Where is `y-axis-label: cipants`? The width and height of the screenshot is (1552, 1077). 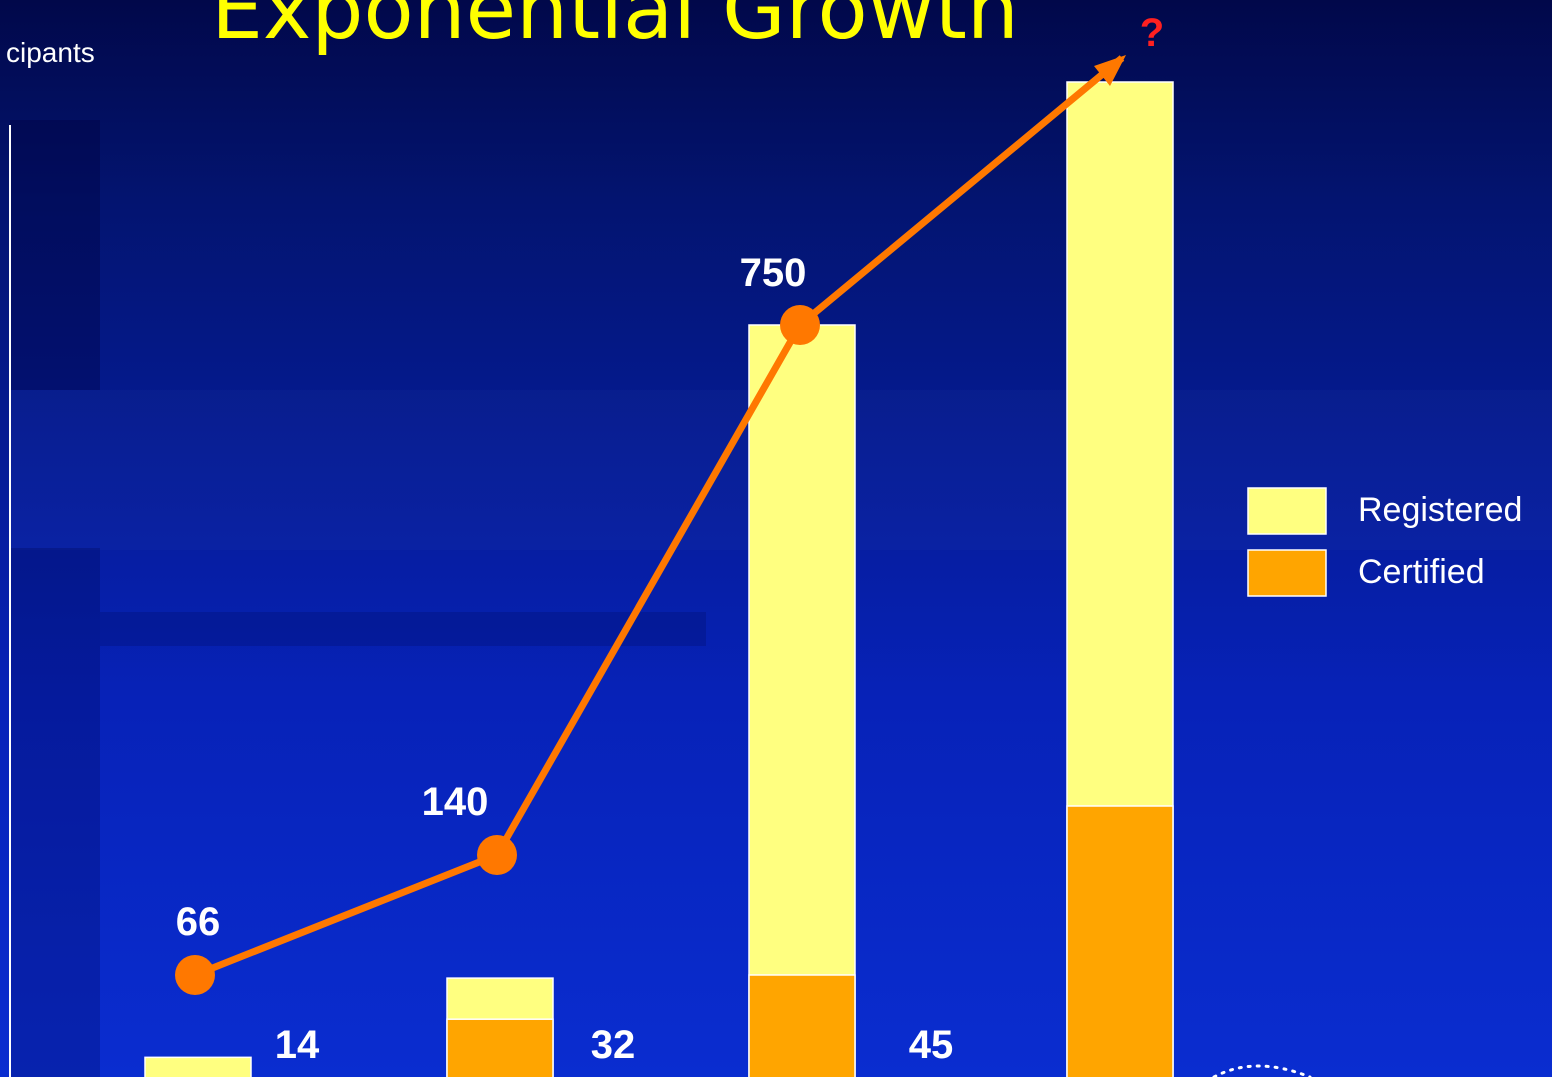
y-axis-label: cipants is located at coordinates (50, 52).